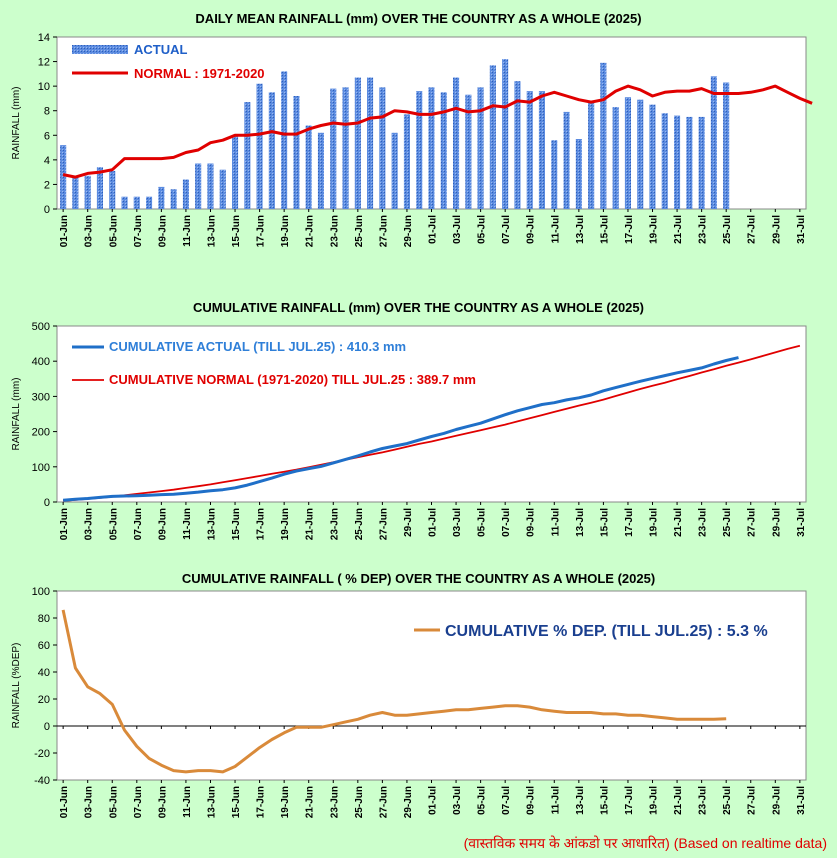  Describe the element at coordinates (64, 231) in the screenshot. I see `chart1-x-tick-label: 01-Jun` at that location.